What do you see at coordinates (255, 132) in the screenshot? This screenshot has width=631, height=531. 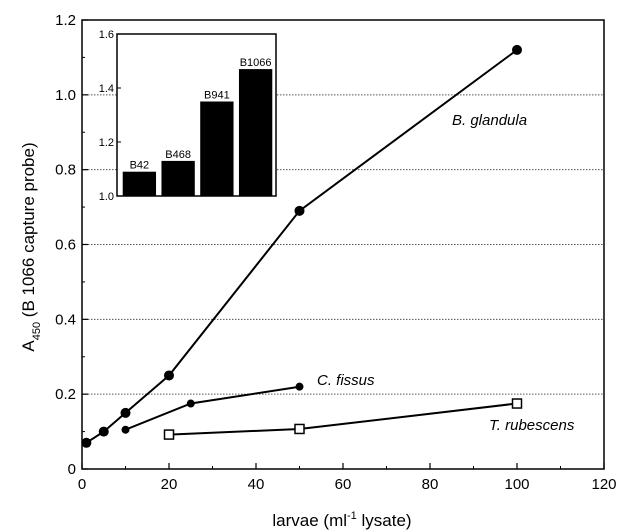 I see `inset-bar-b1066` at bounding box center [255, 132].